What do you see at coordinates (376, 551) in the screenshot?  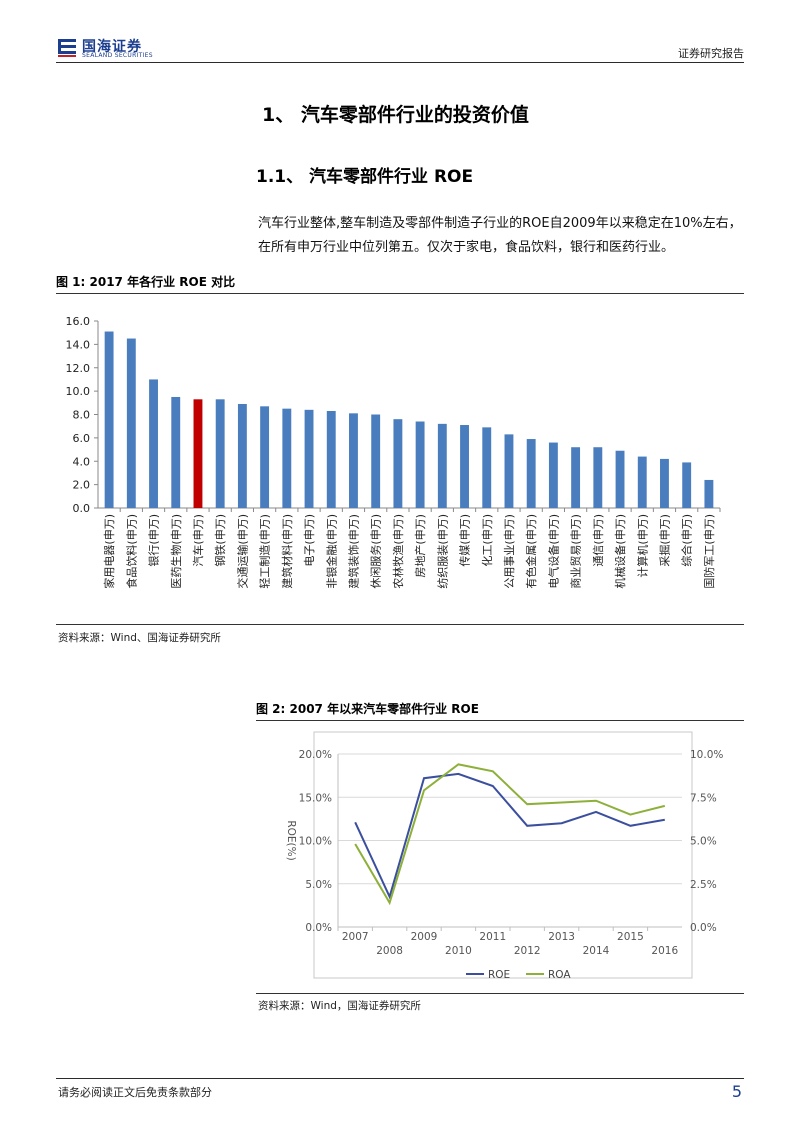 I see `x-tick-label: 休闲服务(申万)` at bounding box center [376, 551].